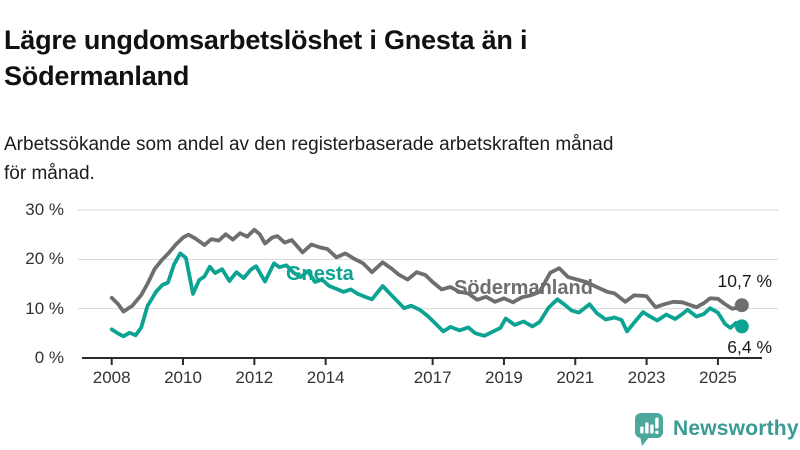 The image size is (800, 450). Describe the element at coordinates (44, 259) in the screenshot. I see `y-tick-label: 20 %` at that location.